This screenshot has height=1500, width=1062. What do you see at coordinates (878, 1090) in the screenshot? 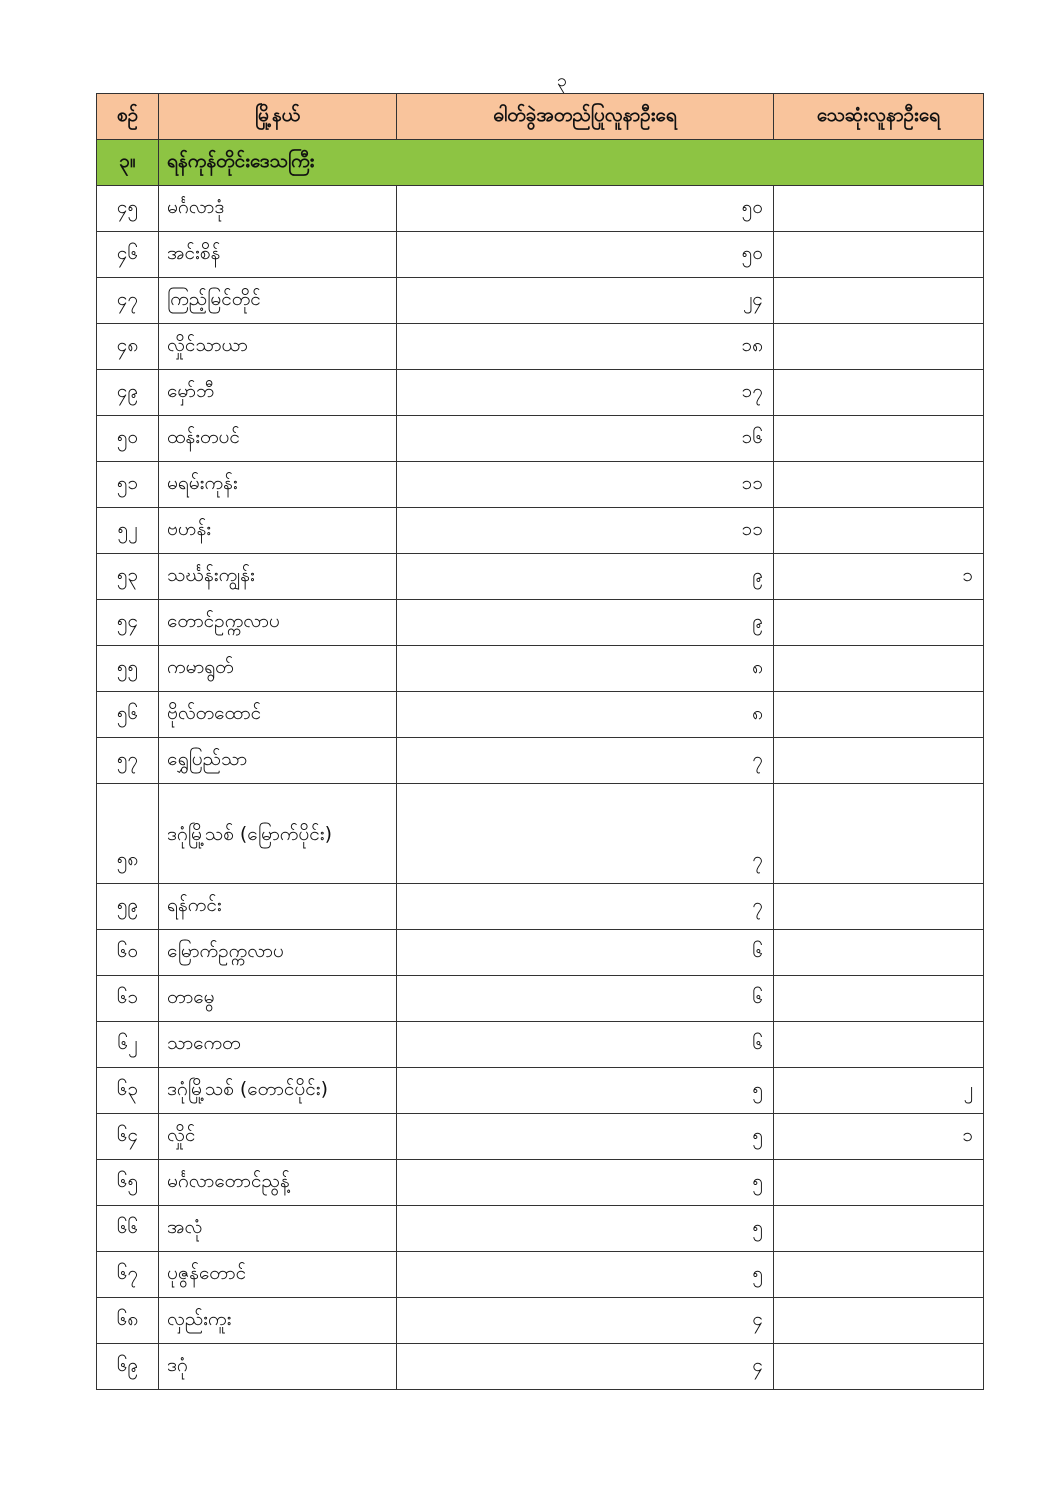
I see `death-count: ၂` at bounding box center [878, 1090].